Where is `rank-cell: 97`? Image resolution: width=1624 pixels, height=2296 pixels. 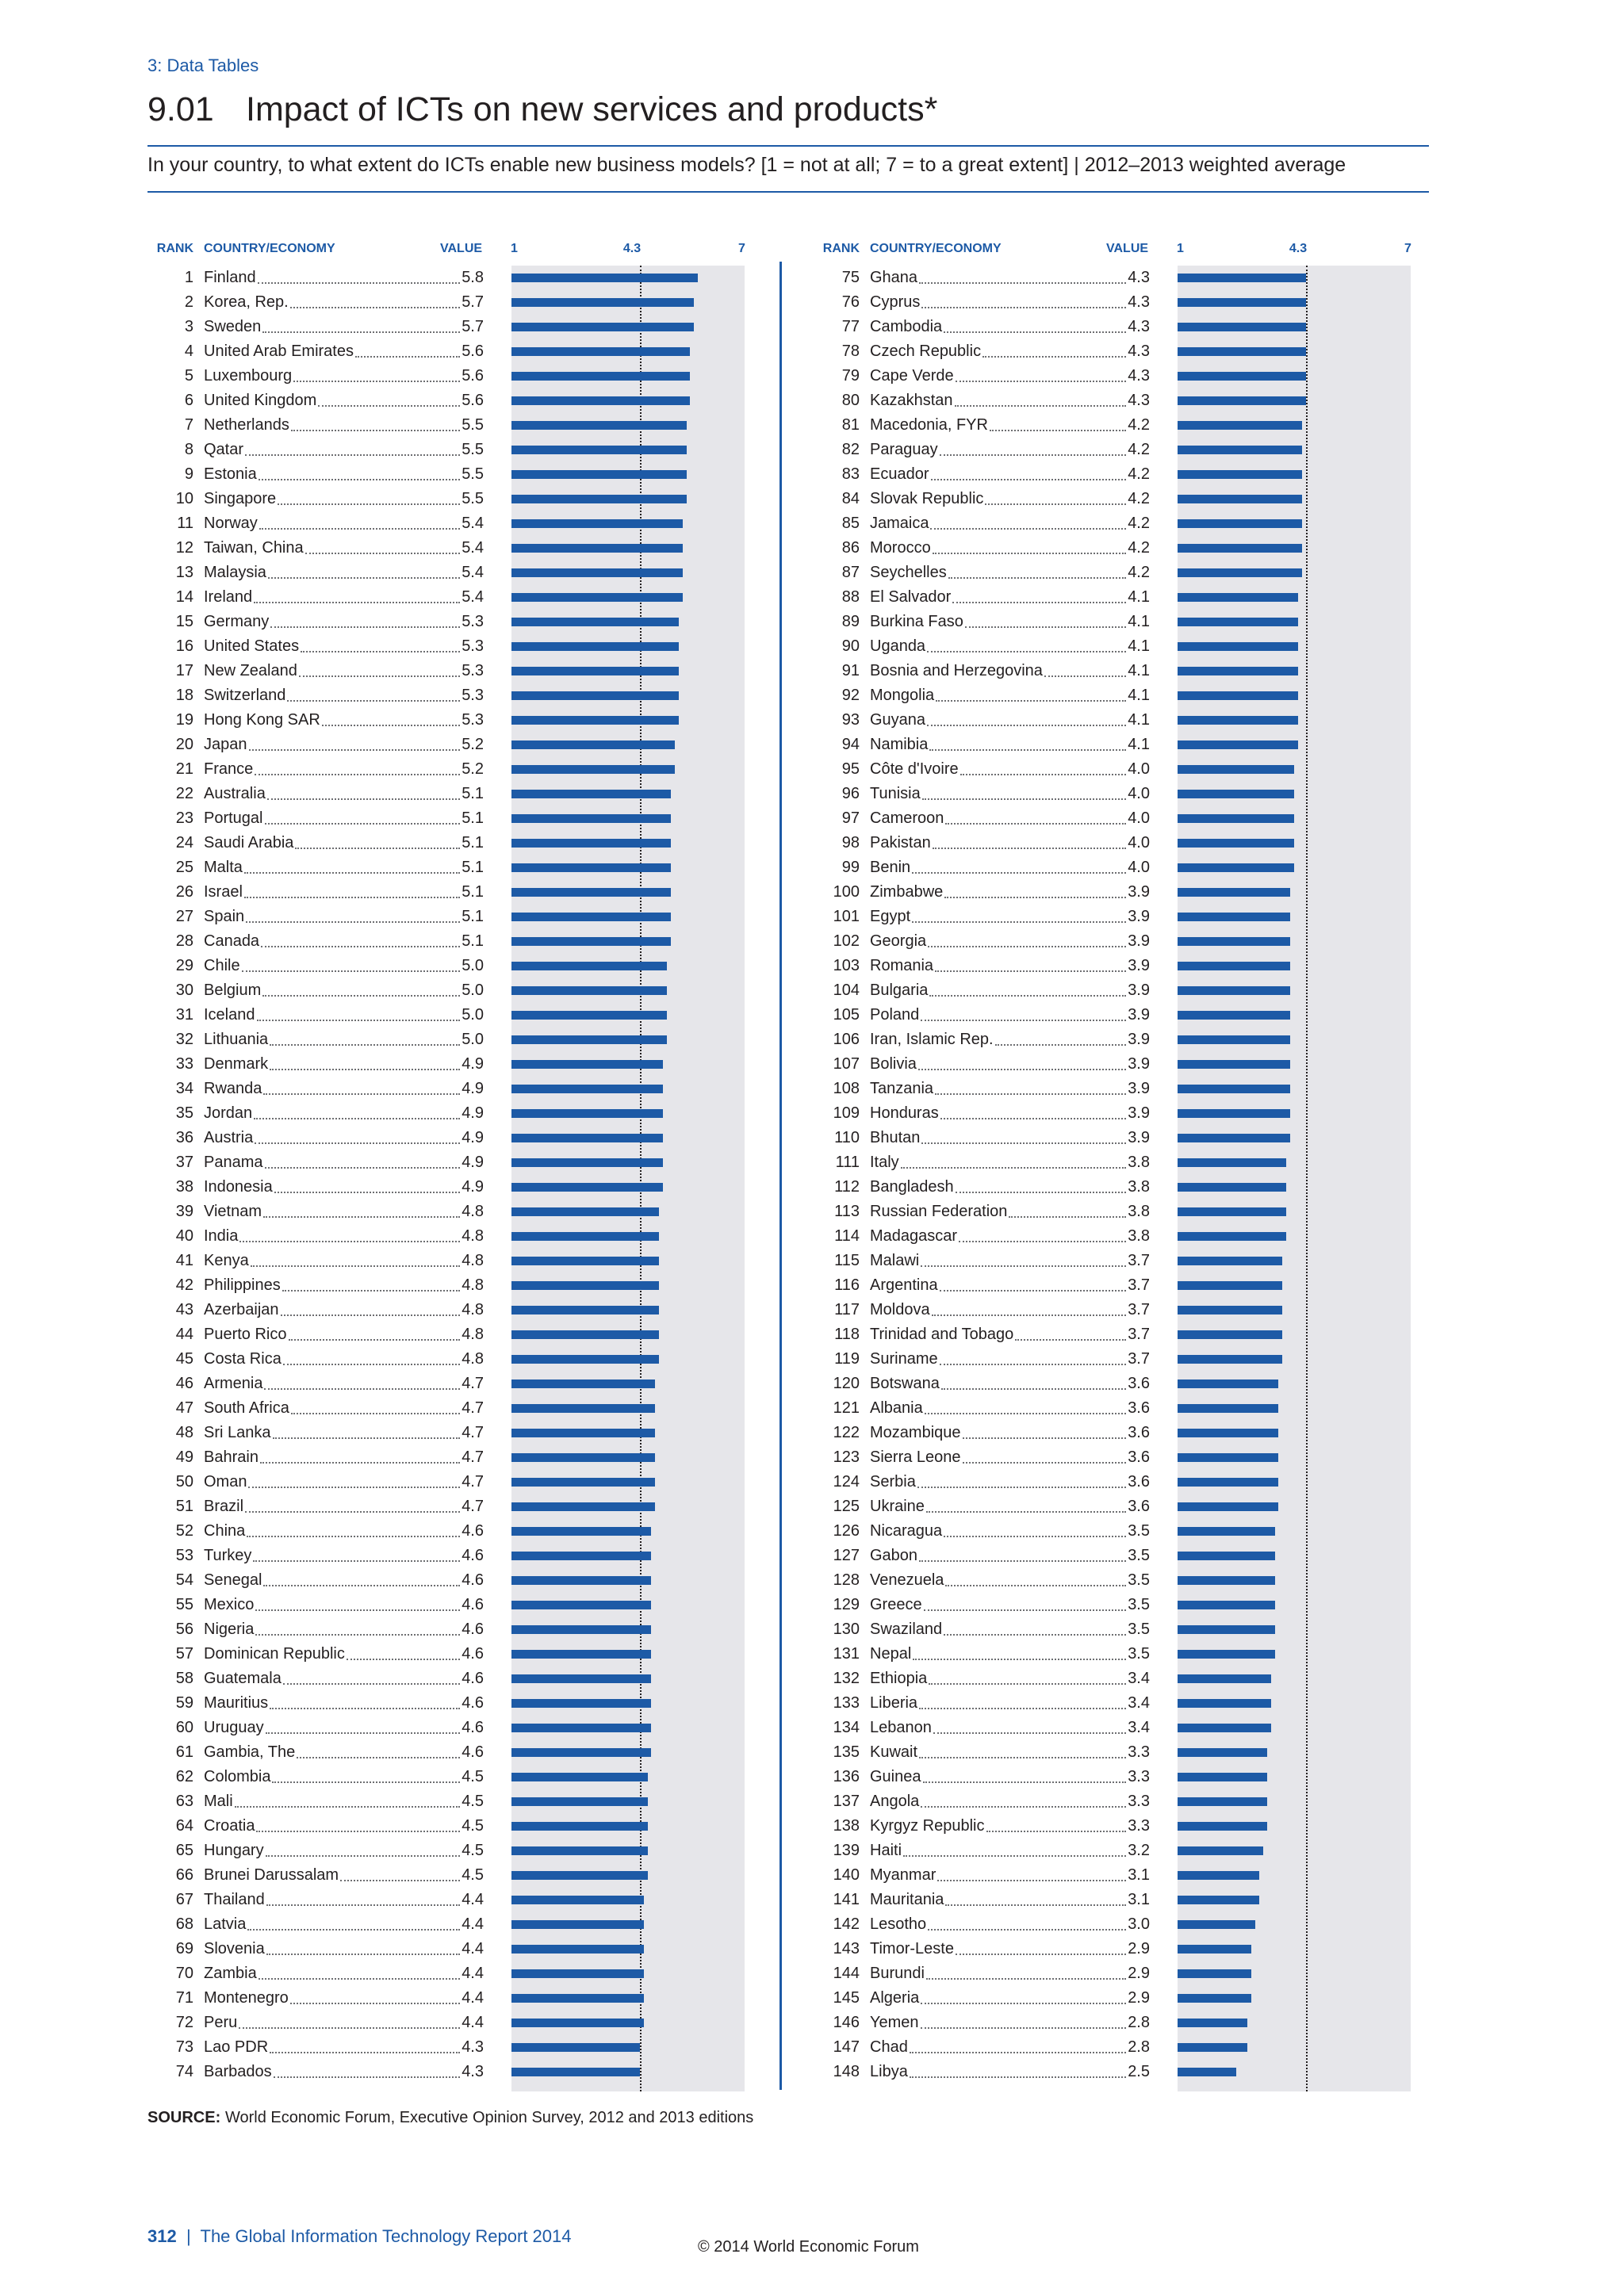 rank-cell: 97 is located at coordinates (851, 818).